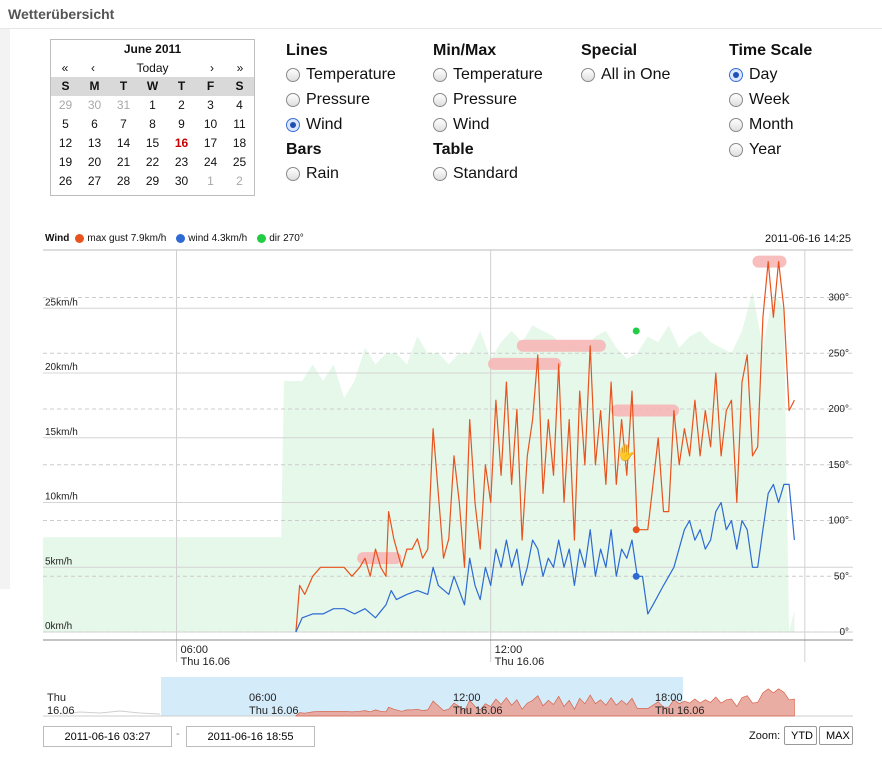 This screenshot has height=766, width=882. I want to click on legend-dot-wind, so click(181, 238).